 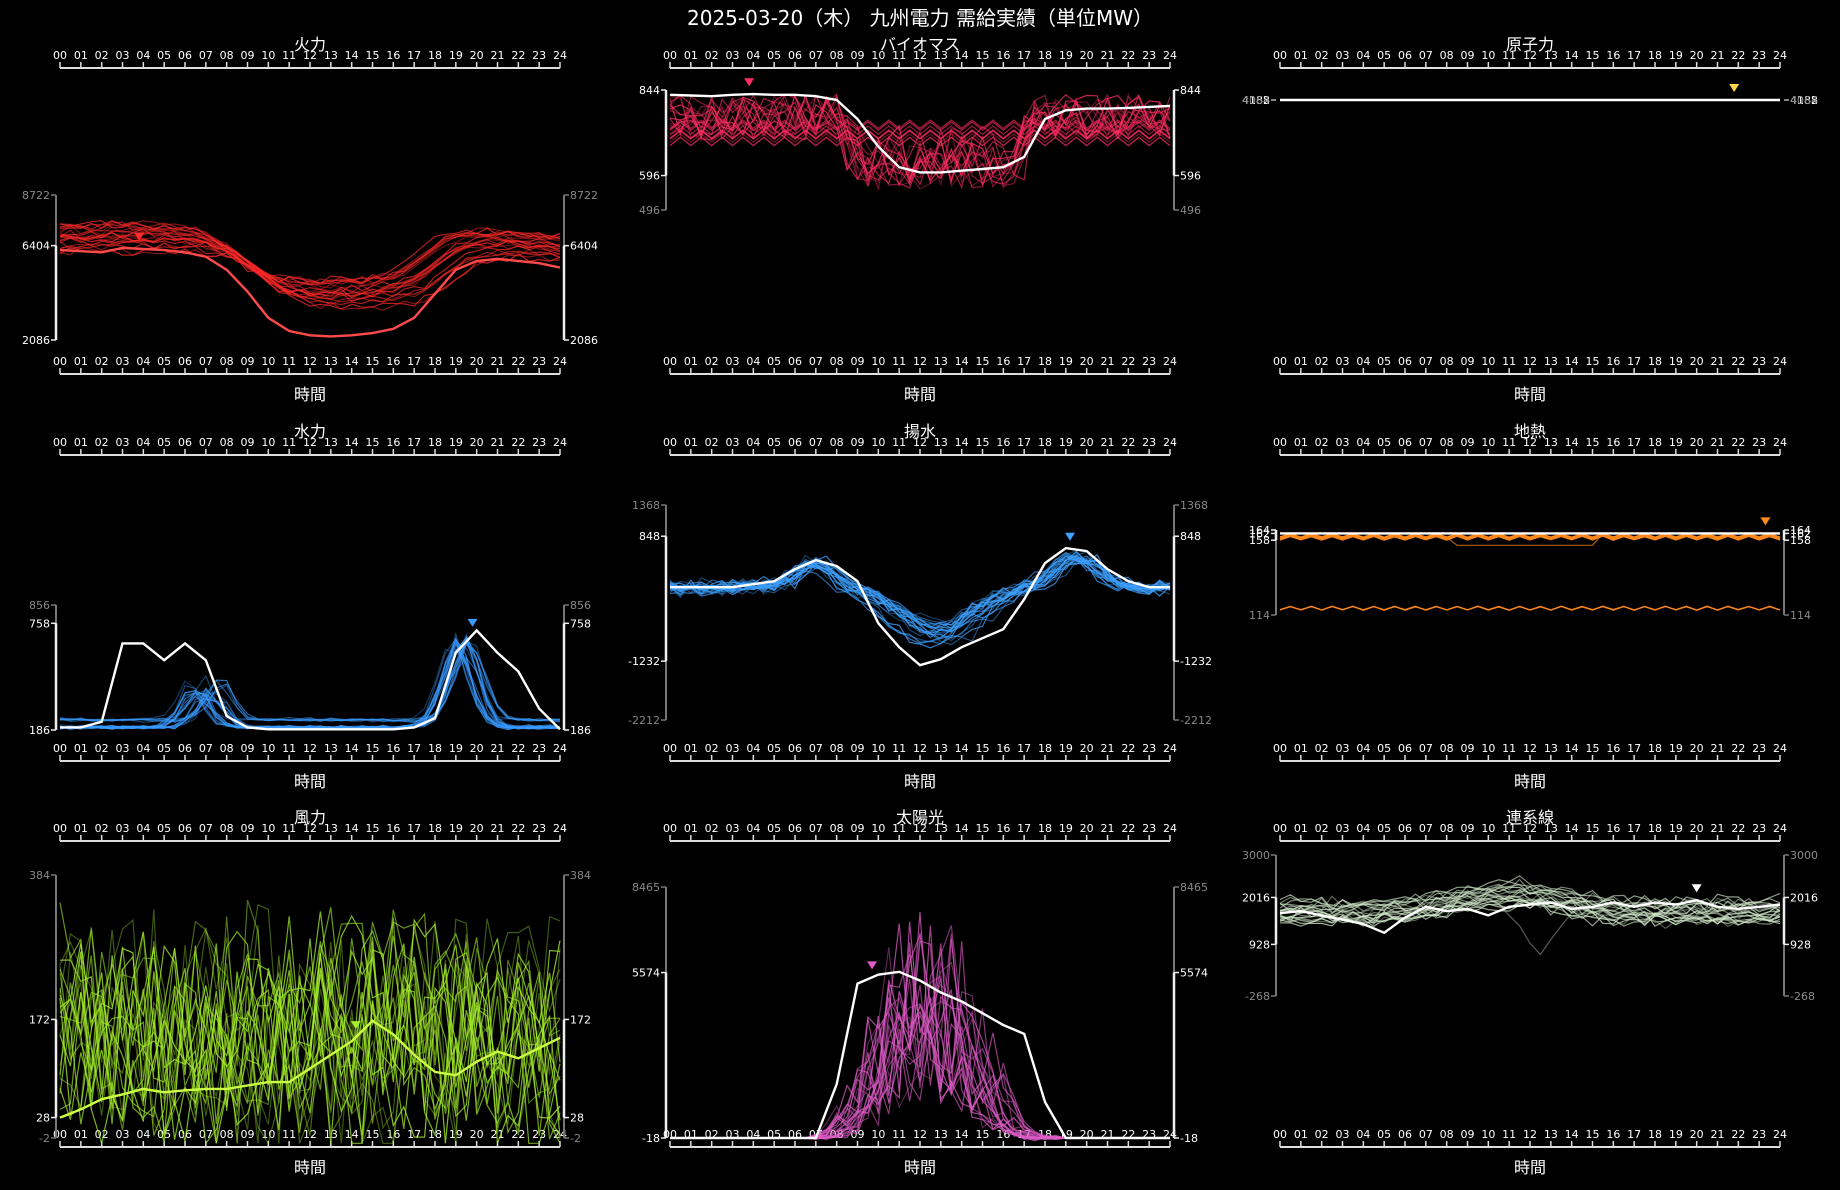 I want to click on tick-label: 03, so click(x=123, y=828).